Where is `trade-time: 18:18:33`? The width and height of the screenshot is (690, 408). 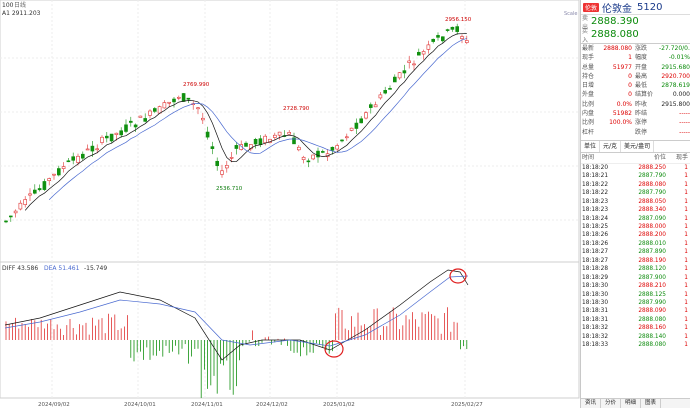
trade-time: 18:18:33 is located at coordinates (595, 345).